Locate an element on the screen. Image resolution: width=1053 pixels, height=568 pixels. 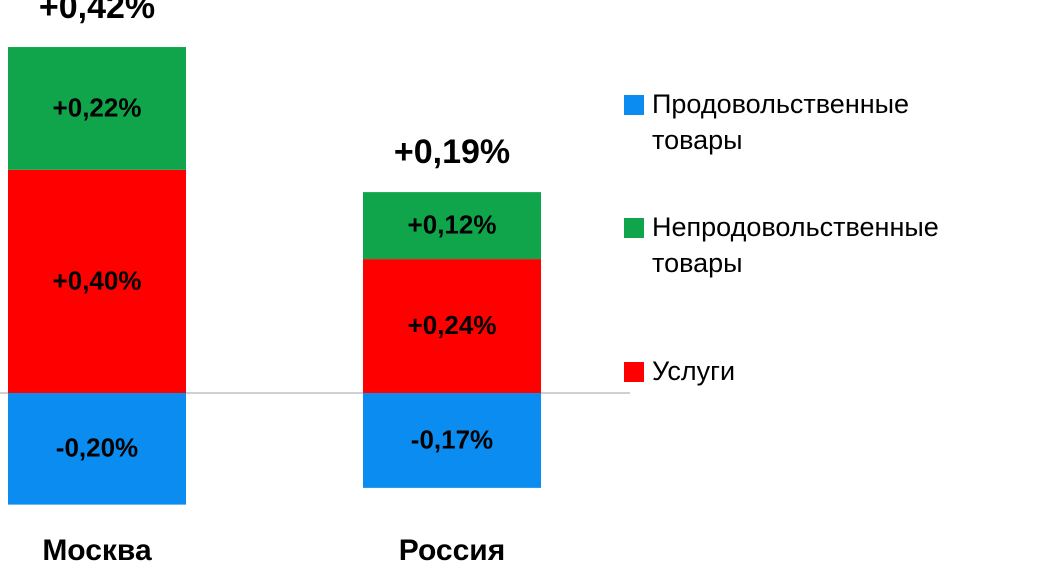
value-label: +0,22% is located at coordinates (97, 107).